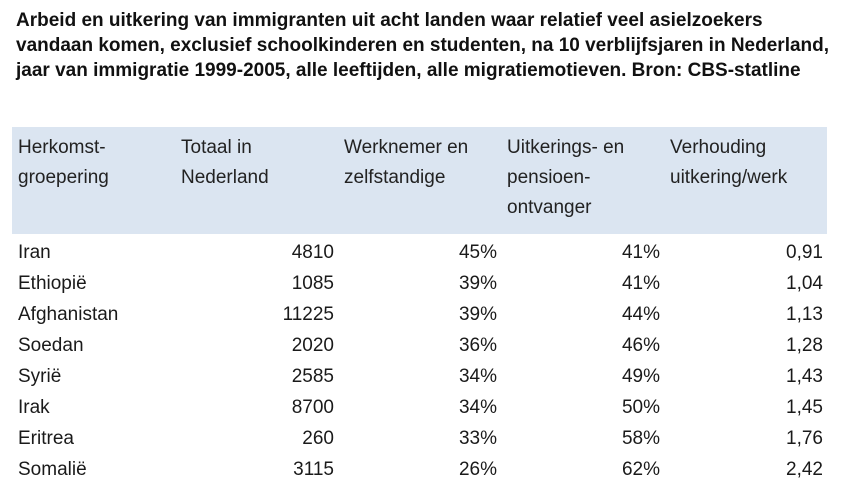  Describe the element at coordinates (419, 376) in the screenshot. I see `table-row: Syrië 2585 34% 49% 1,43` at that location.